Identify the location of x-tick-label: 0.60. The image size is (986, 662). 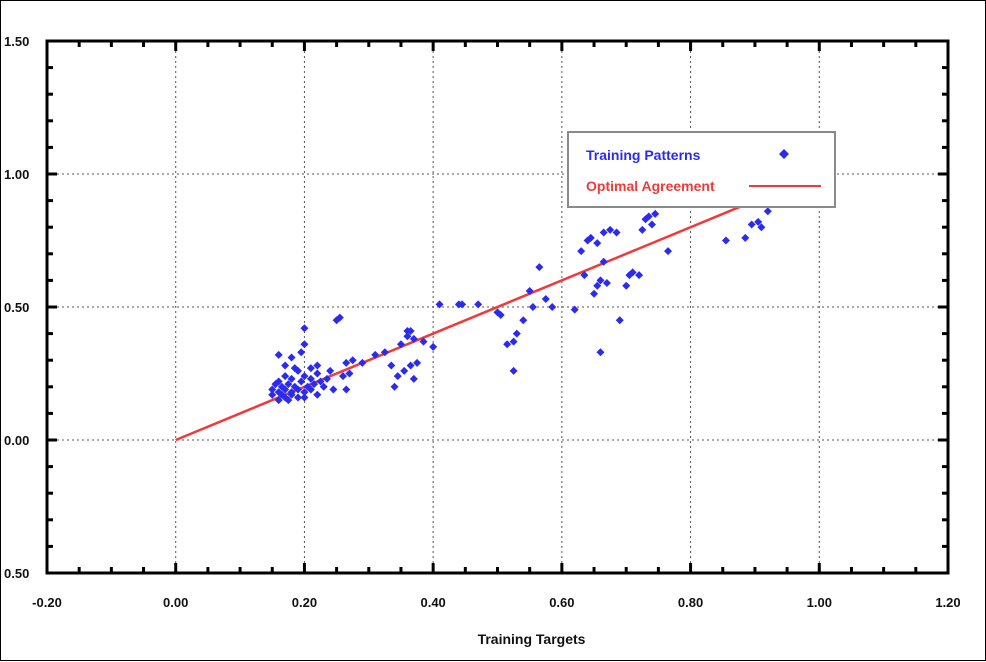
(561, 602).